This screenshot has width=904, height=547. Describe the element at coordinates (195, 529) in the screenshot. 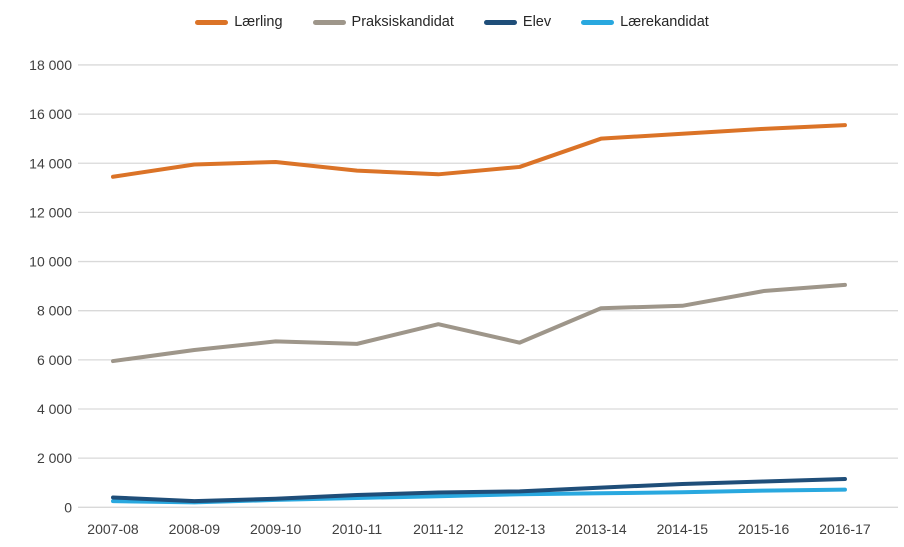

I see `x-tick-label: 2008-09` at that location.